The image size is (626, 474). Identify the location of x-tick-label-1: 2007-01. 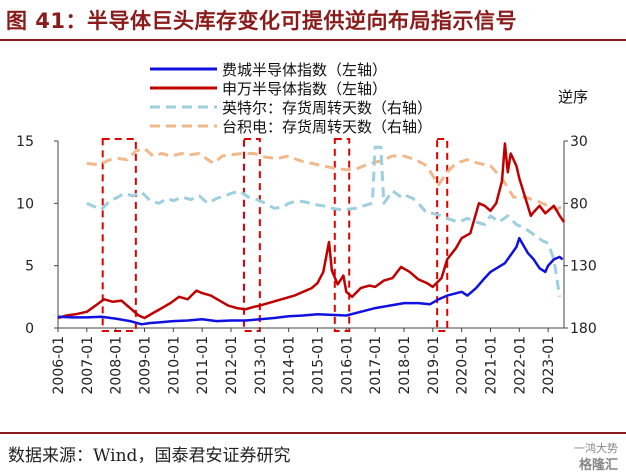
(88, 365).